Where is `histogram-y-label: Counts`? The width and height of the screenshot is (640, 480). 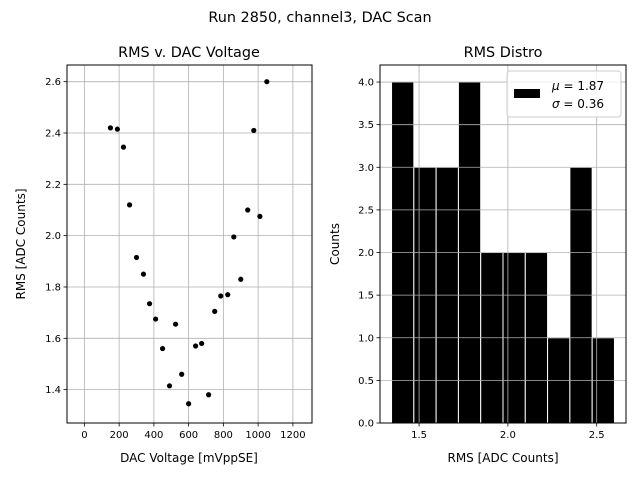 histogram-y-label: Counts is located at coordinates (335, 244).